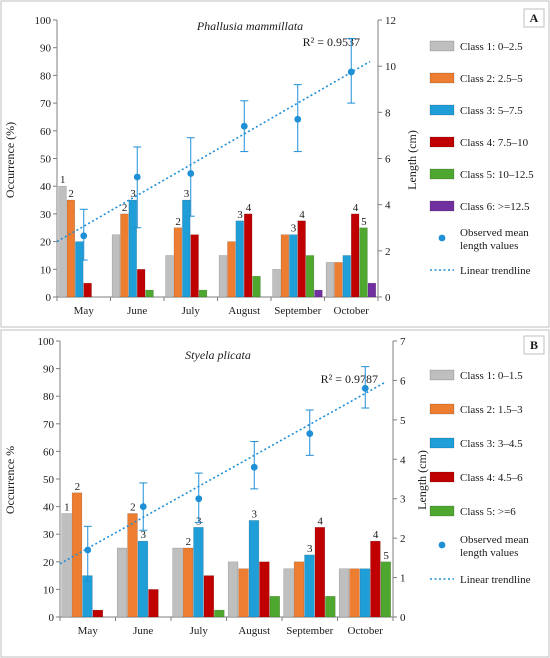  I want to click on x-tick-label: September, so click(297, 311).